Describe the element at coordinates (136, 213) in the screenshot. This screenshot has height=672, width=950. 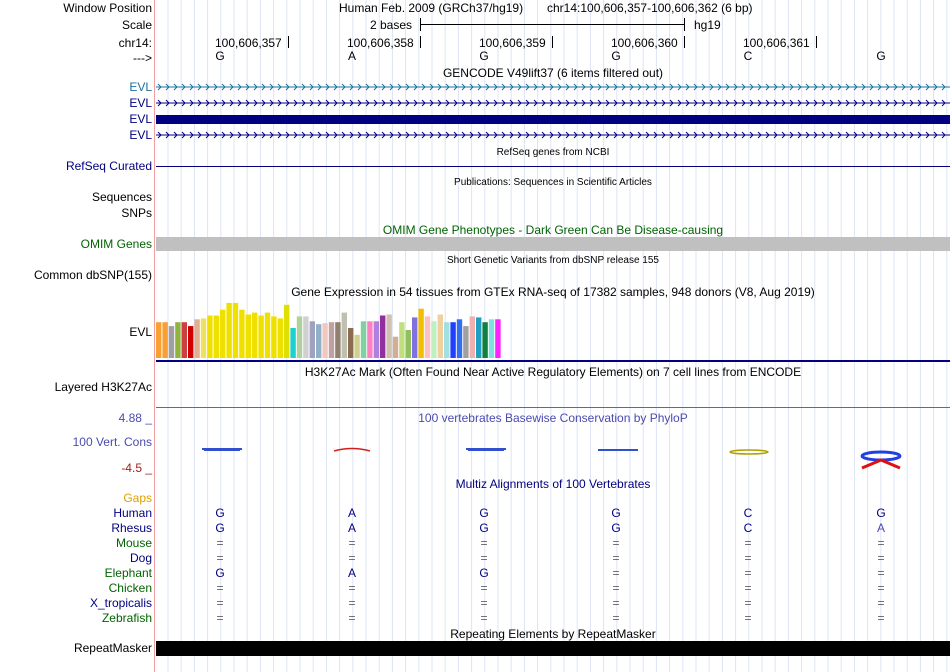
I see `publications-snps-label: SNPs` at that location.